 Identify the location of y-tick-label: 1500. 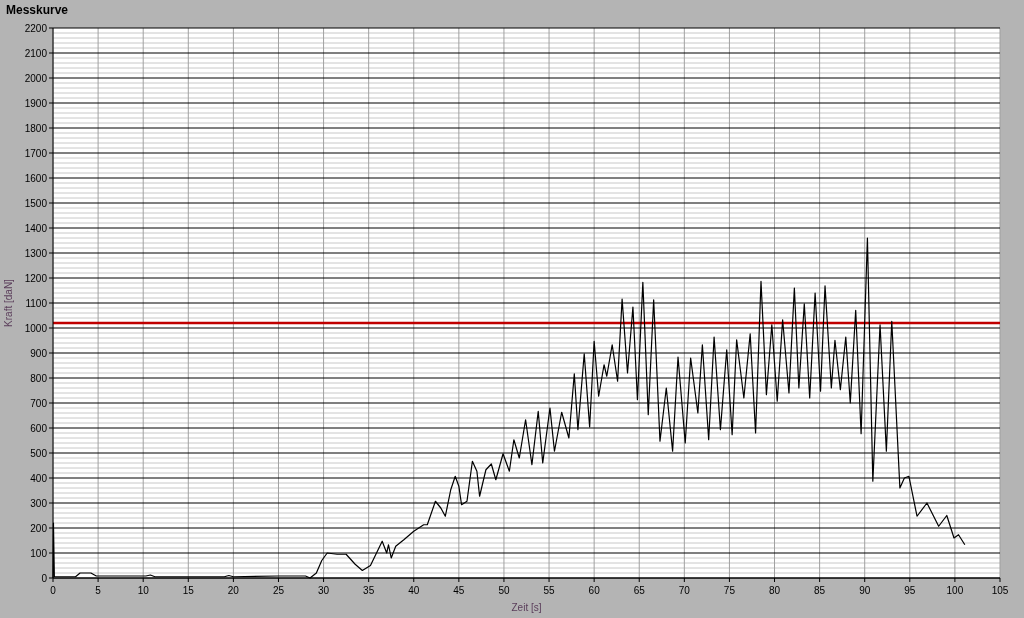
(36, 203).